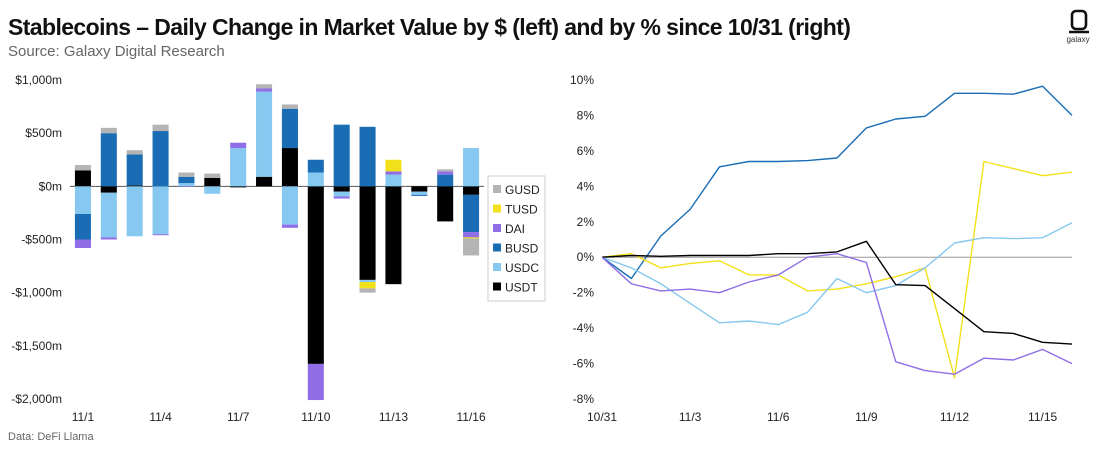 The image size is (1100, 459). Describe the element at coordinates (586, 115) in the screenshot. I see `right-y-tick-label: 8%` at that location.